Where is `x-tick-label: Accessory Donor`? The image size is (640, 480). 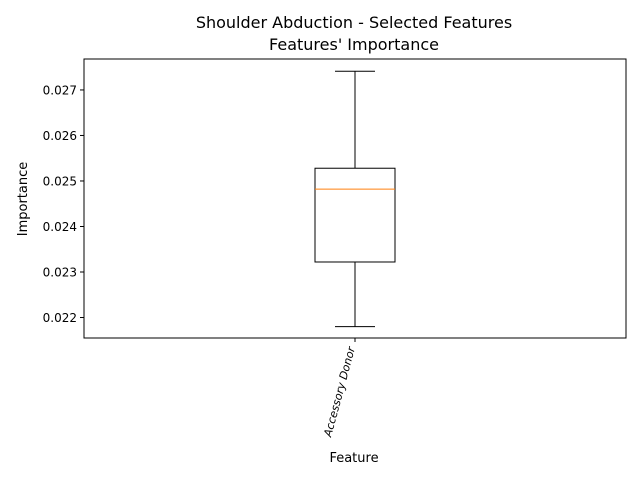
x-tick-label: Accessory Donor is located at coordinates (339, 391).